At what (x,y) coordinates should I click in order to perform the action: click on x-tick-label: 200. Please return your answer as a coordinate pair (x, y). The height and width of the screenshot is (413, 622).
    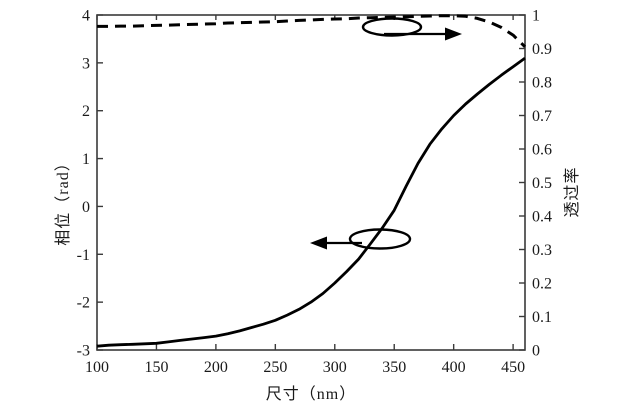
    Looking at the image, I should click on (216, 367).